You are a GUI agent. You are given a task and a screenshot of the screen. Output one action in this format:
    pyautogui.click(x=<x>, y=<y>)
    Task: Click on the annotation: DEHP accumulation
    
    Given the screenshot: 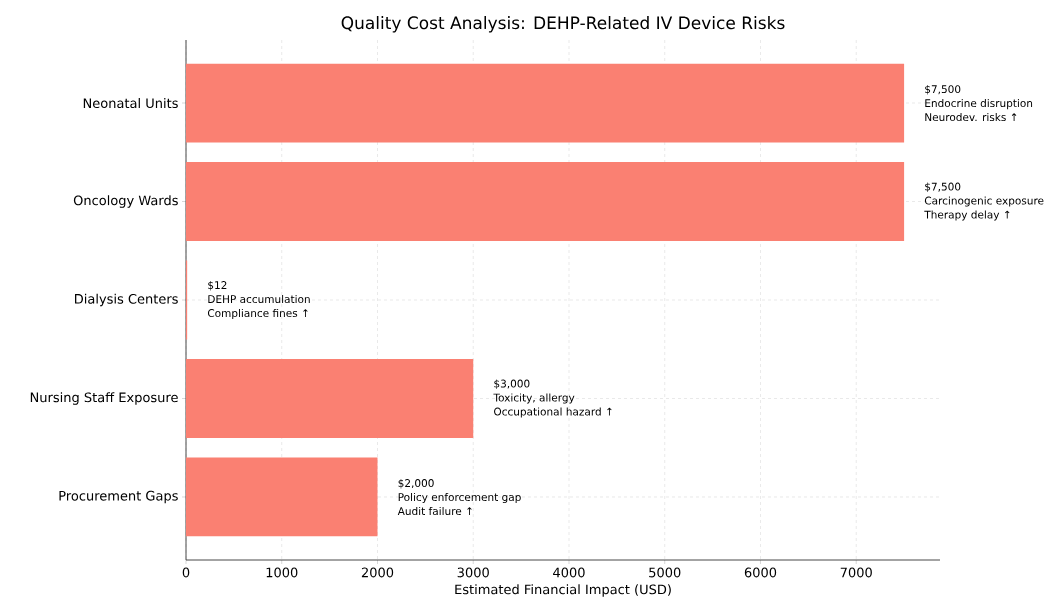 What is the action you would take?
    pyautogui.click(x=259, y=299)
    